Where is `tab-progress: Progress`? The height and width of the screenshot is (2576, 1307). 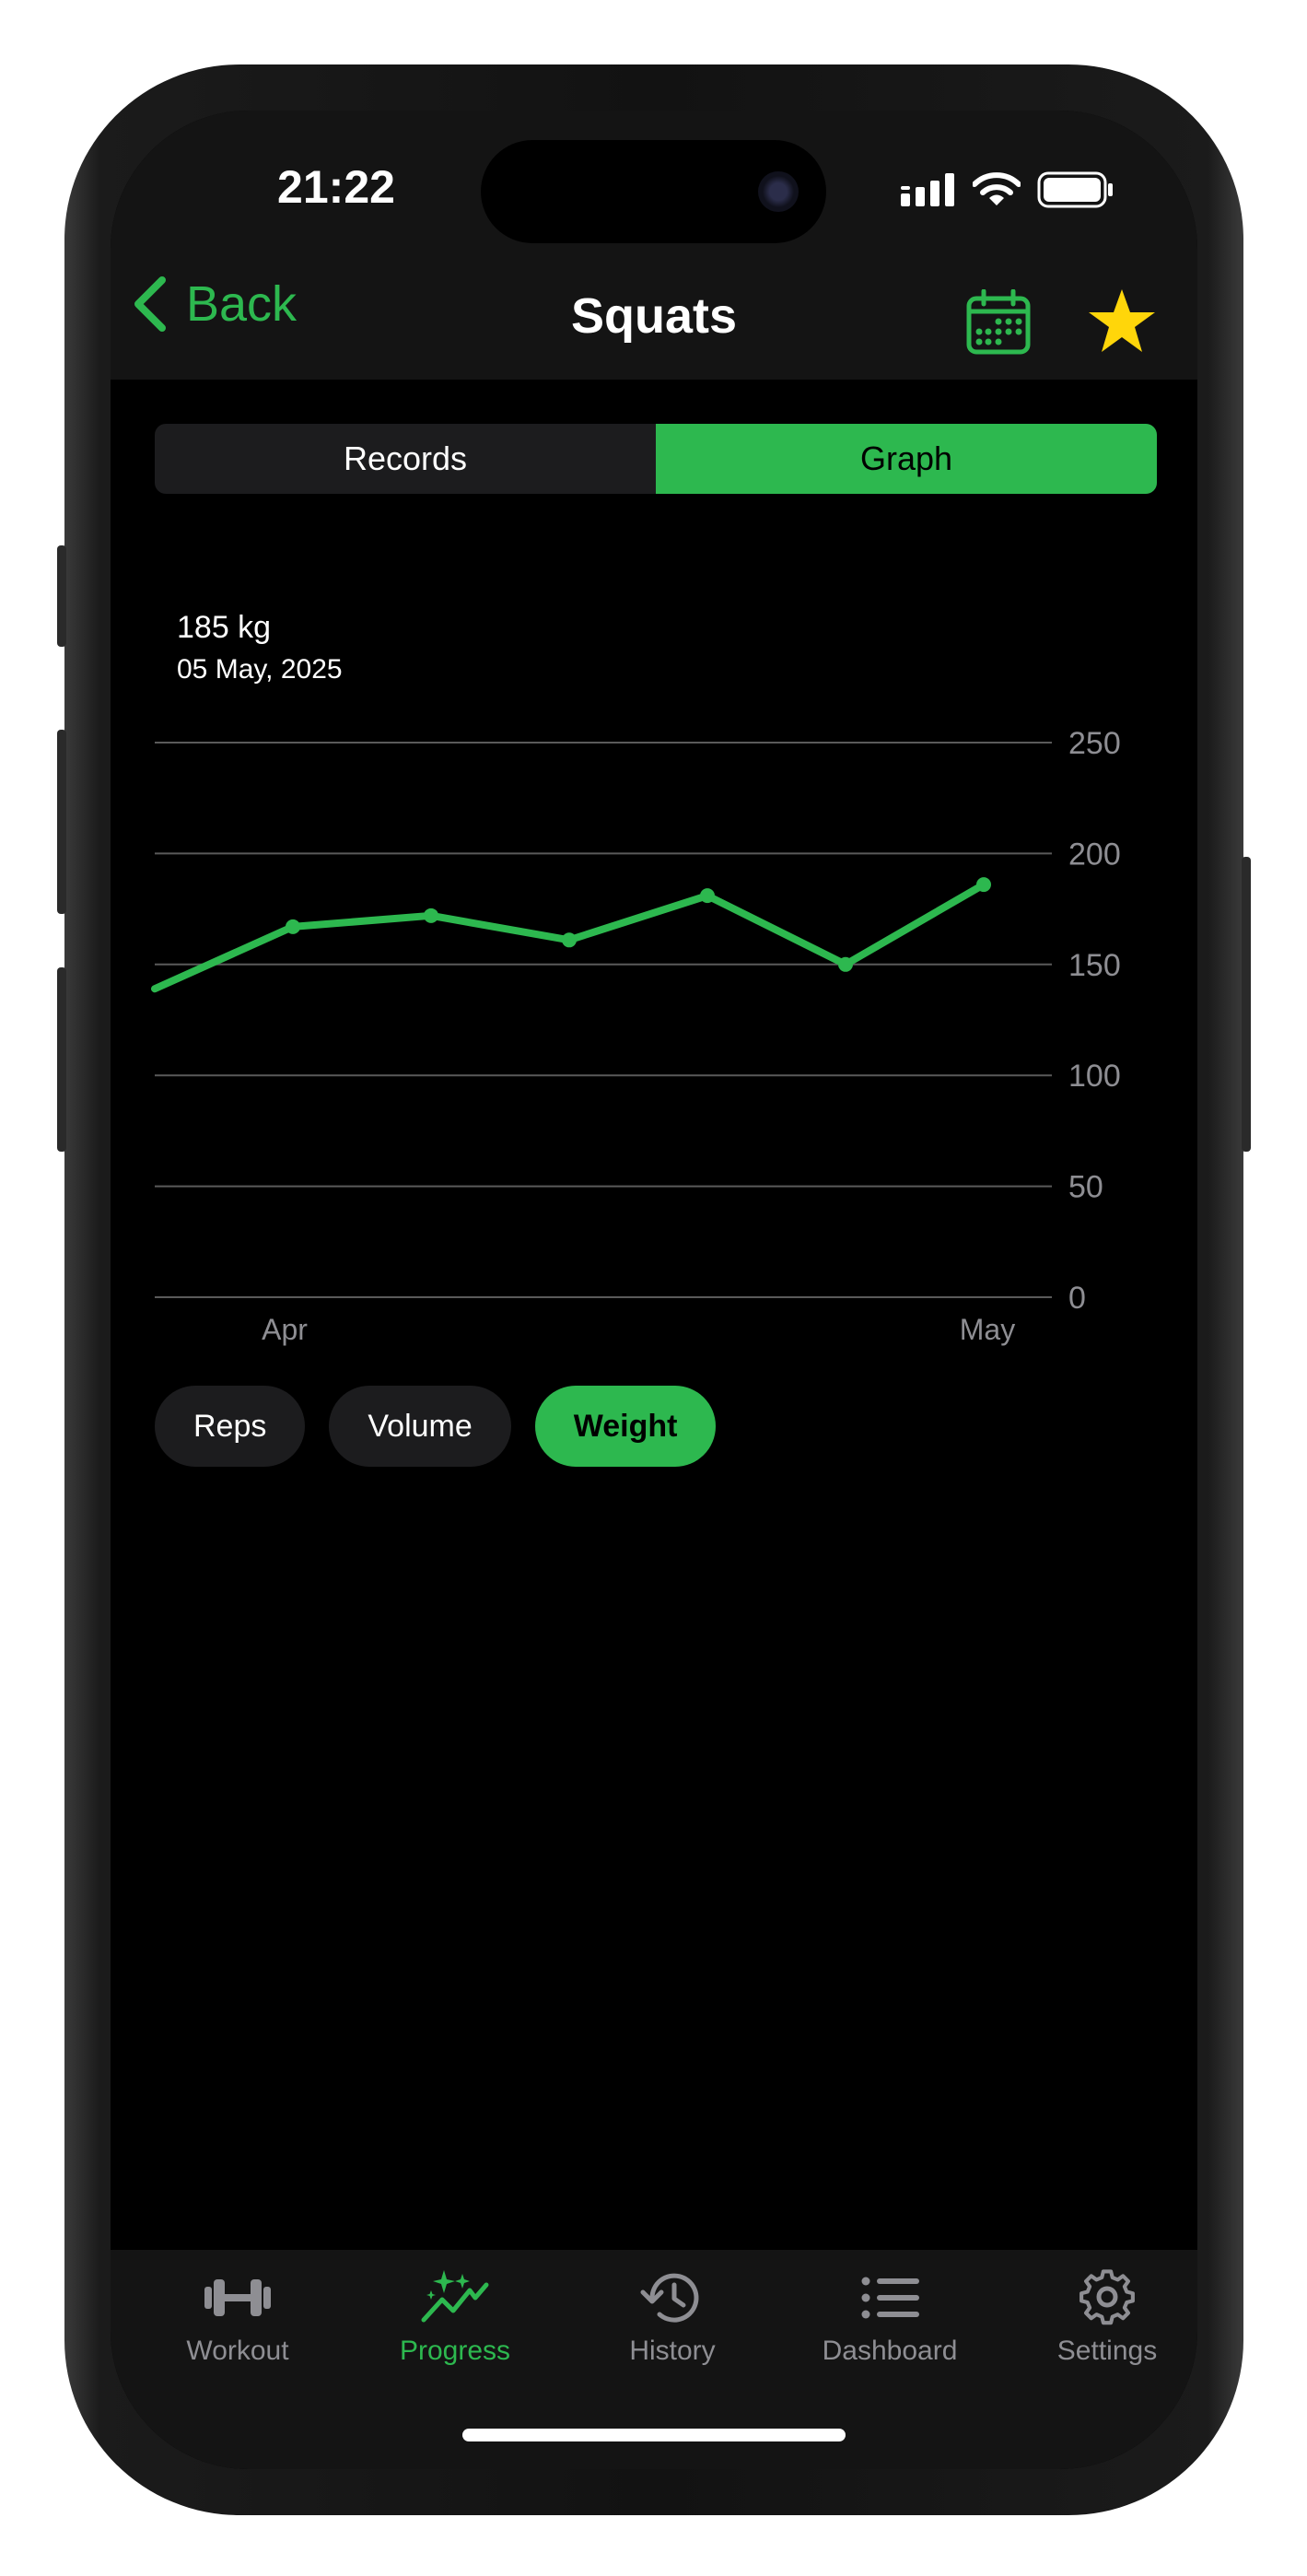
tab-progress: Progress is located at coordinates (455, 2317).